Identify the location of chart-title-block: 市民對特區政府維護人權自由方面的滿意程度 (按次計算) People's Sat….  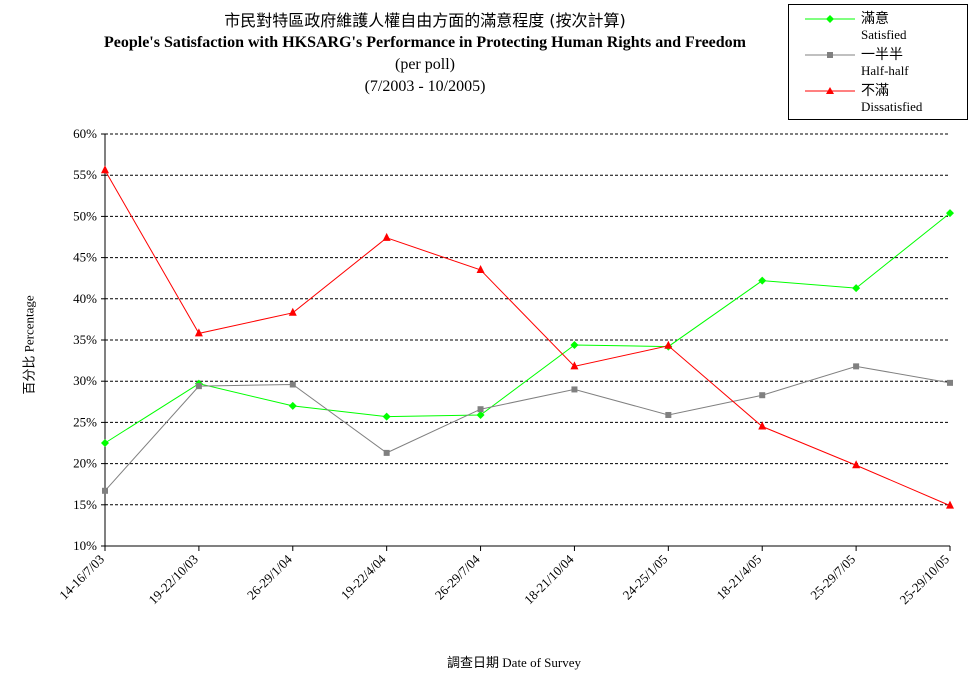
(425, 54).